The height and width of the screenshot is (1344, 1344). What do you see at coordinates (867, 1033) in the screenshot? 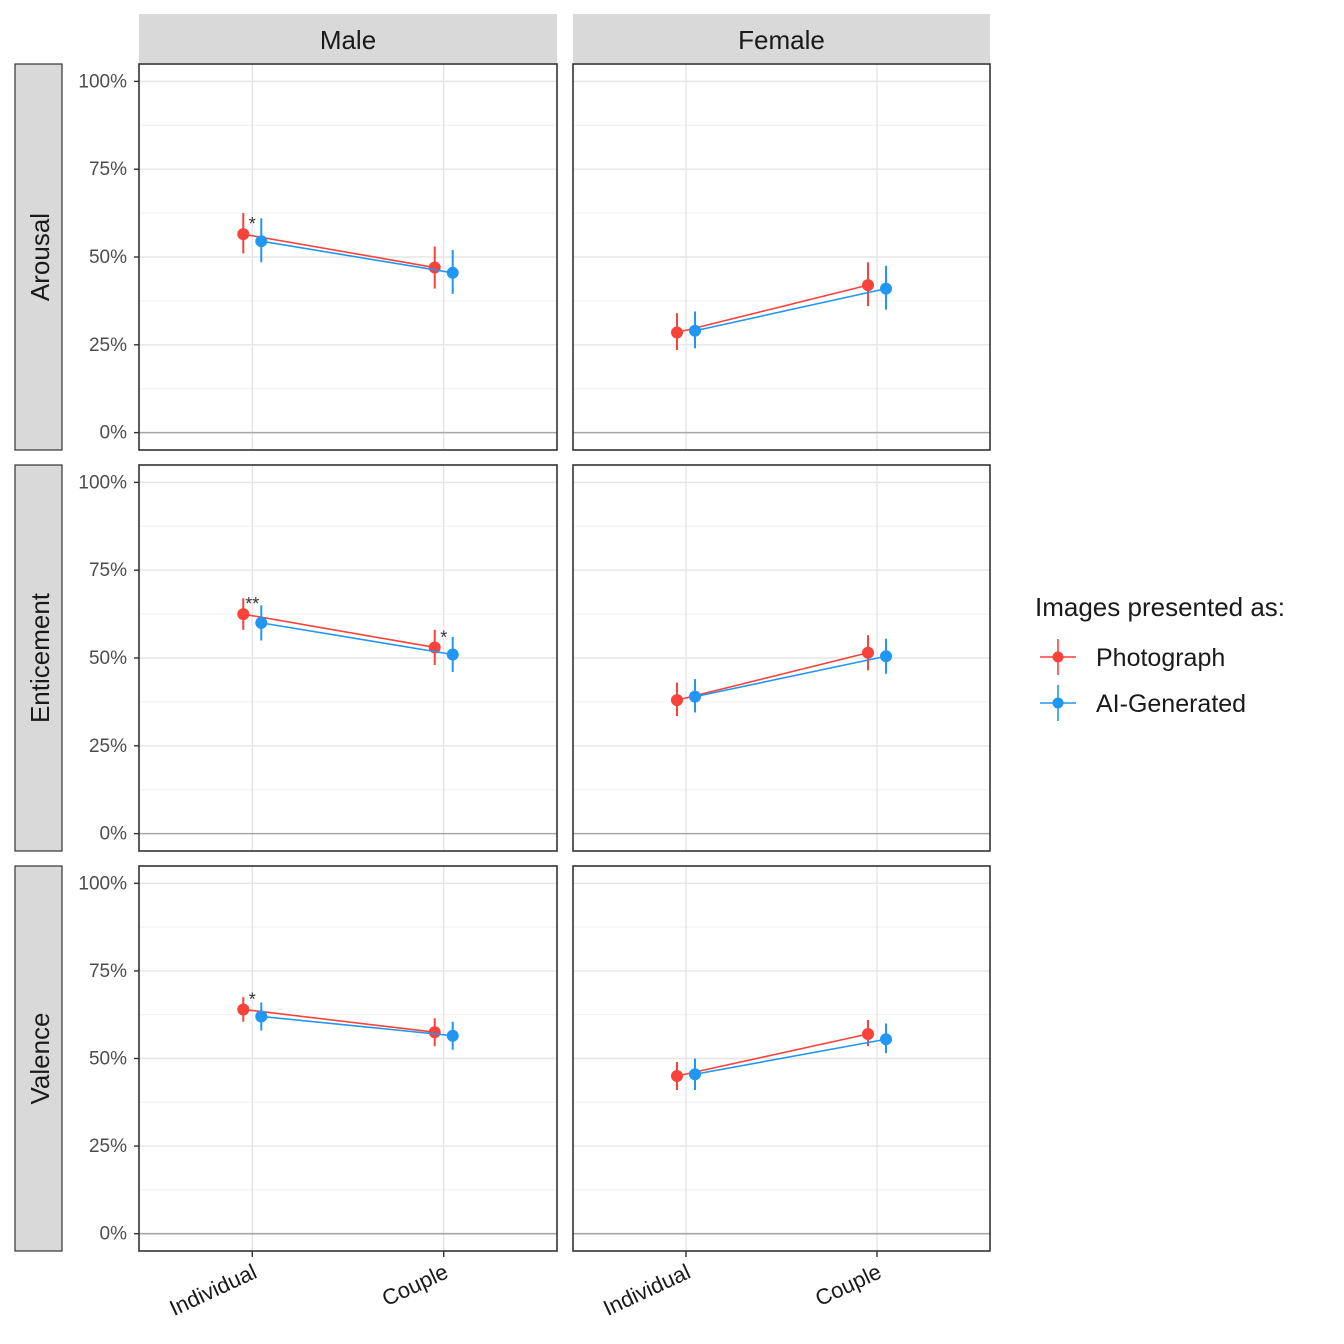
I see `panel-valence-female-photograph-point-couple` at bounding box center [867, 1033].